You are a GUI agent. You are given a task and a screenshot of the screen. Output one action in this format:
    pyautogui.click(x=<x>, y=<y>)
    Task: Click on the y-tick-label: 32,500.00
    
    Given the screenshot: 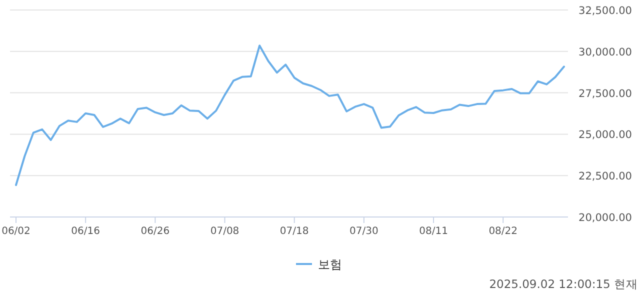 What is the action you would take?
    pyautogui.click(x=605, y=11)
    